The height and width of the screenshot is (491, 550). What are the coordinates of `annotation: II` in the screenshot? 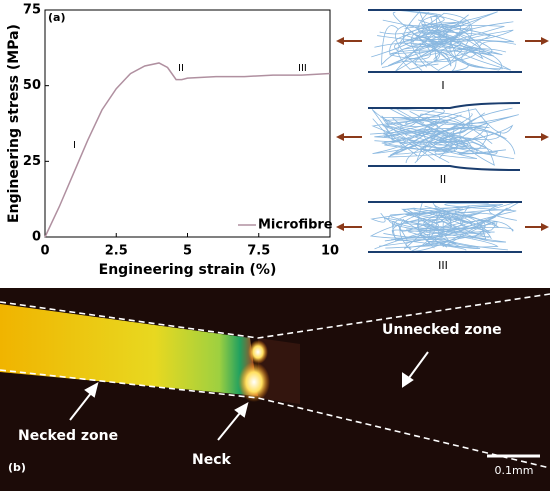 It's located at (181, 68).